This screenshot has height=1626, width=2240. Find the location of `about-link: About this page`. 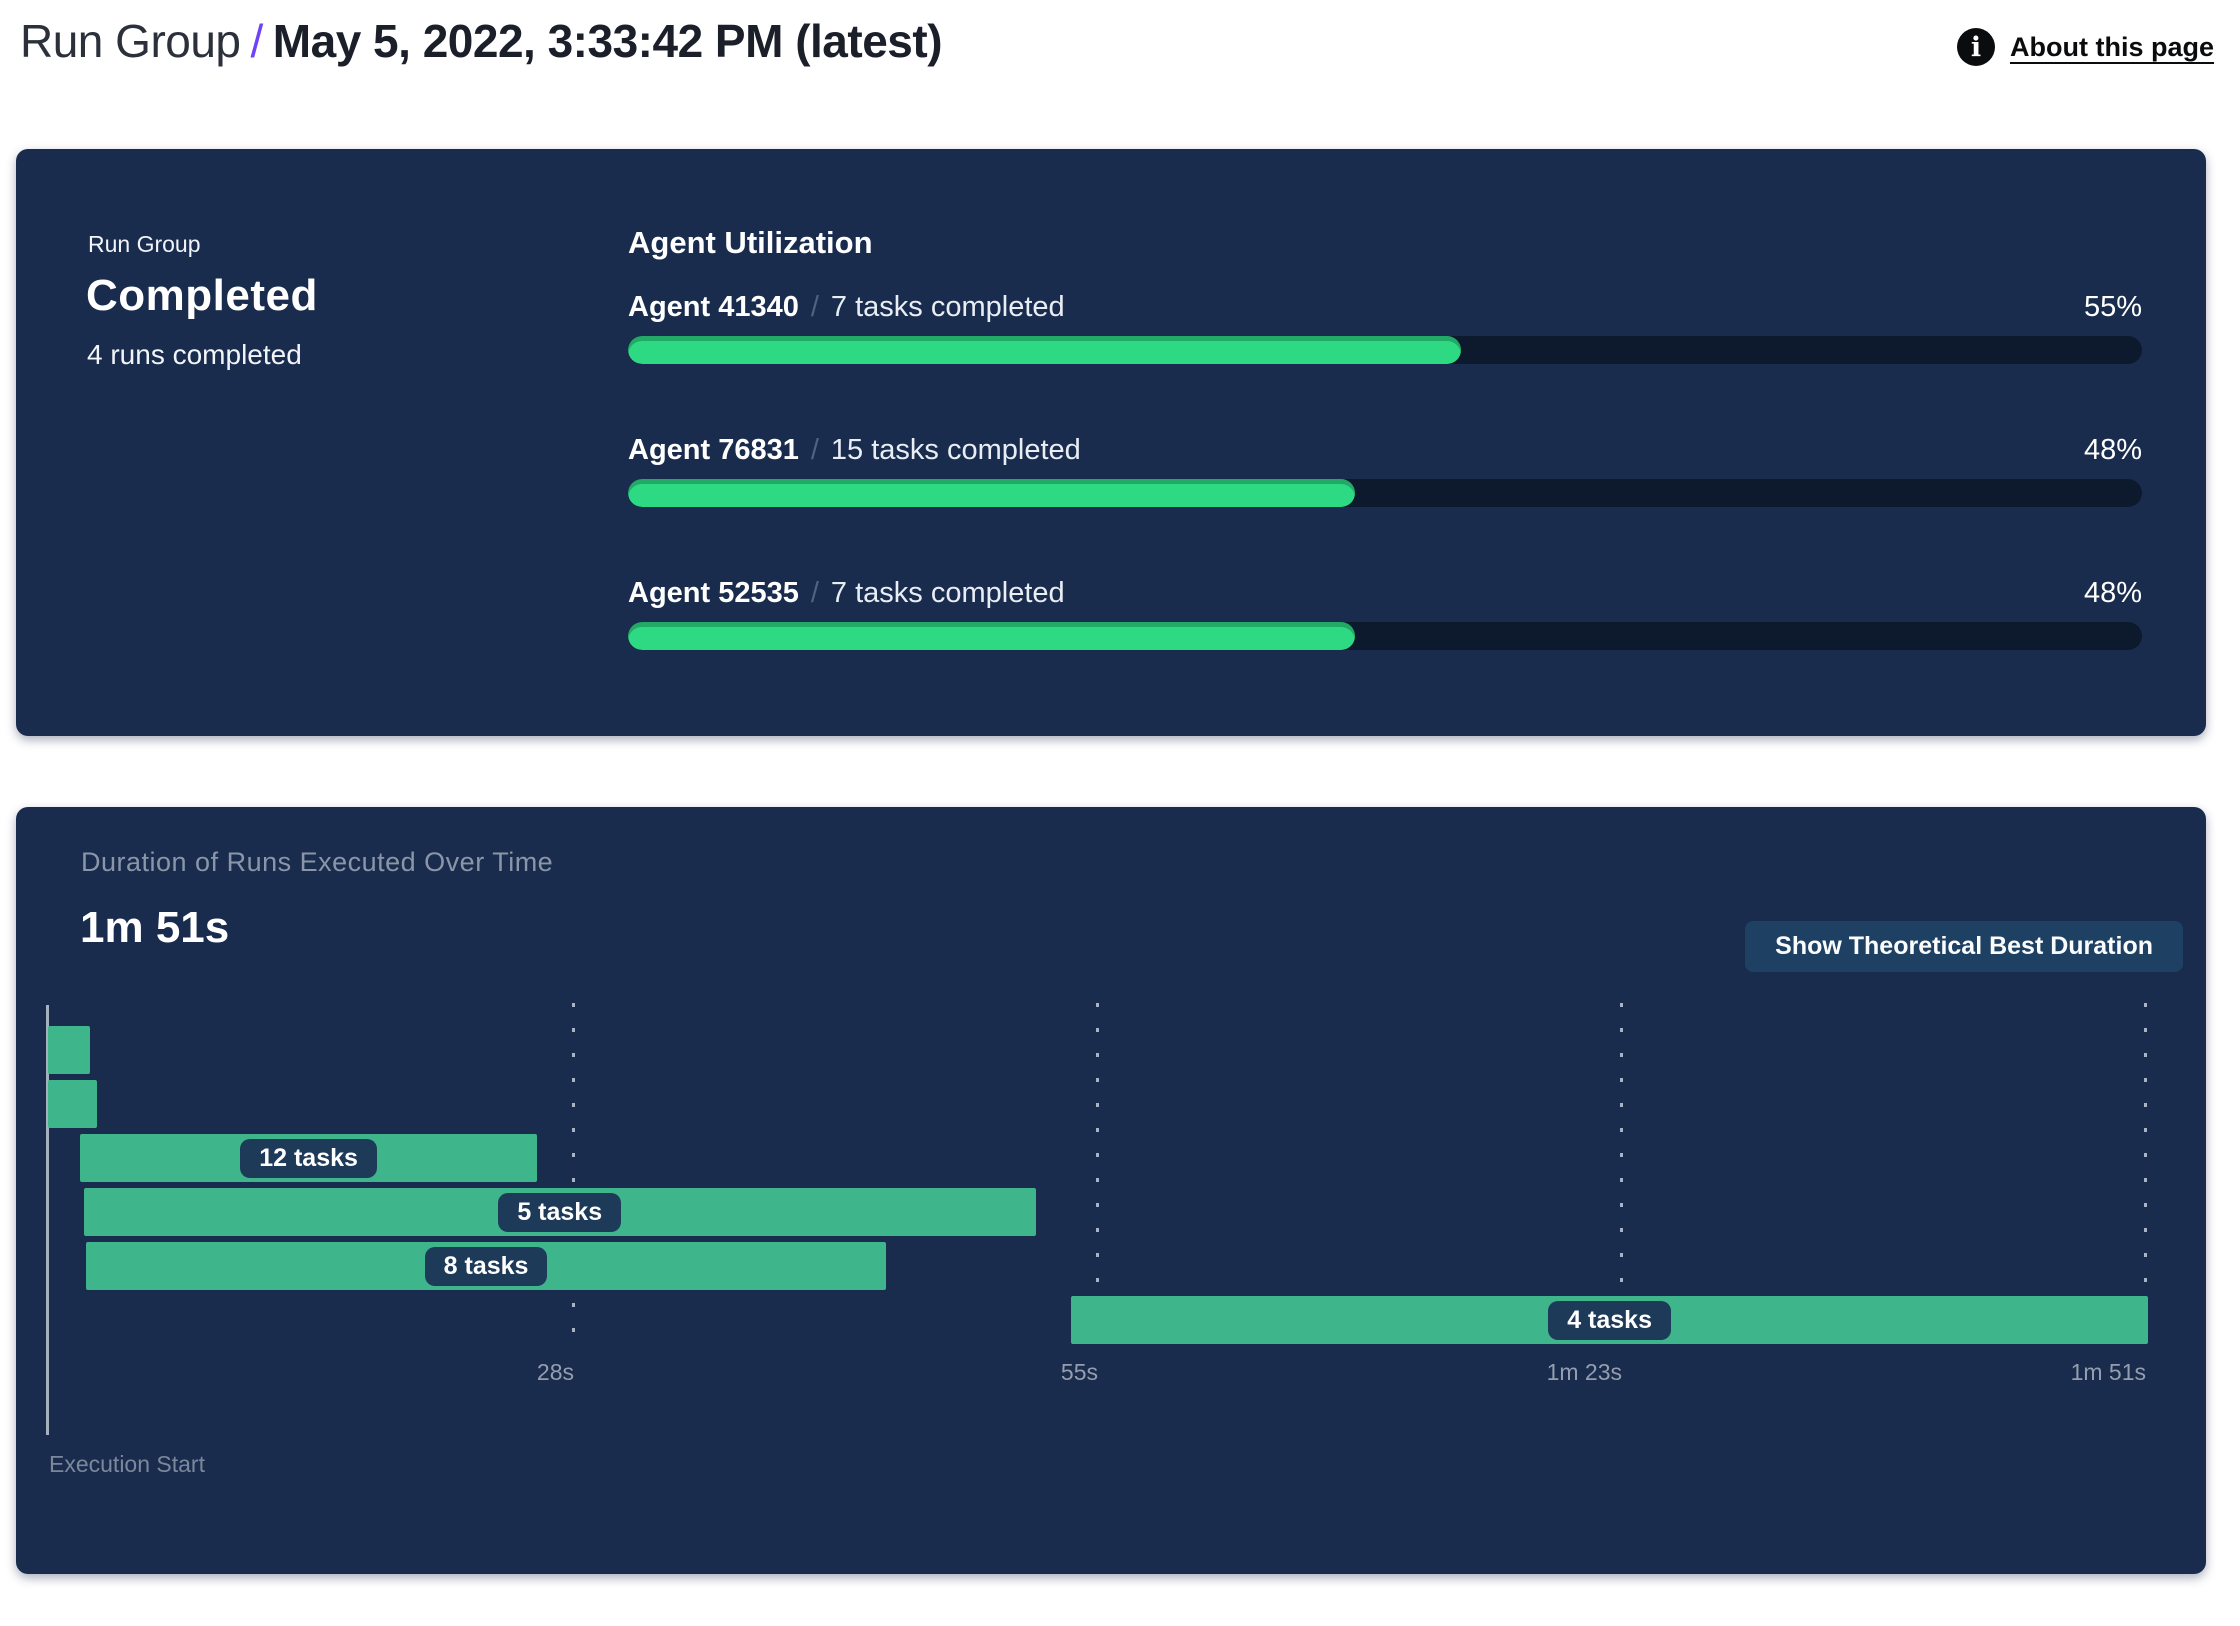

about-link: About this page is located at coordinates (2112, 46).